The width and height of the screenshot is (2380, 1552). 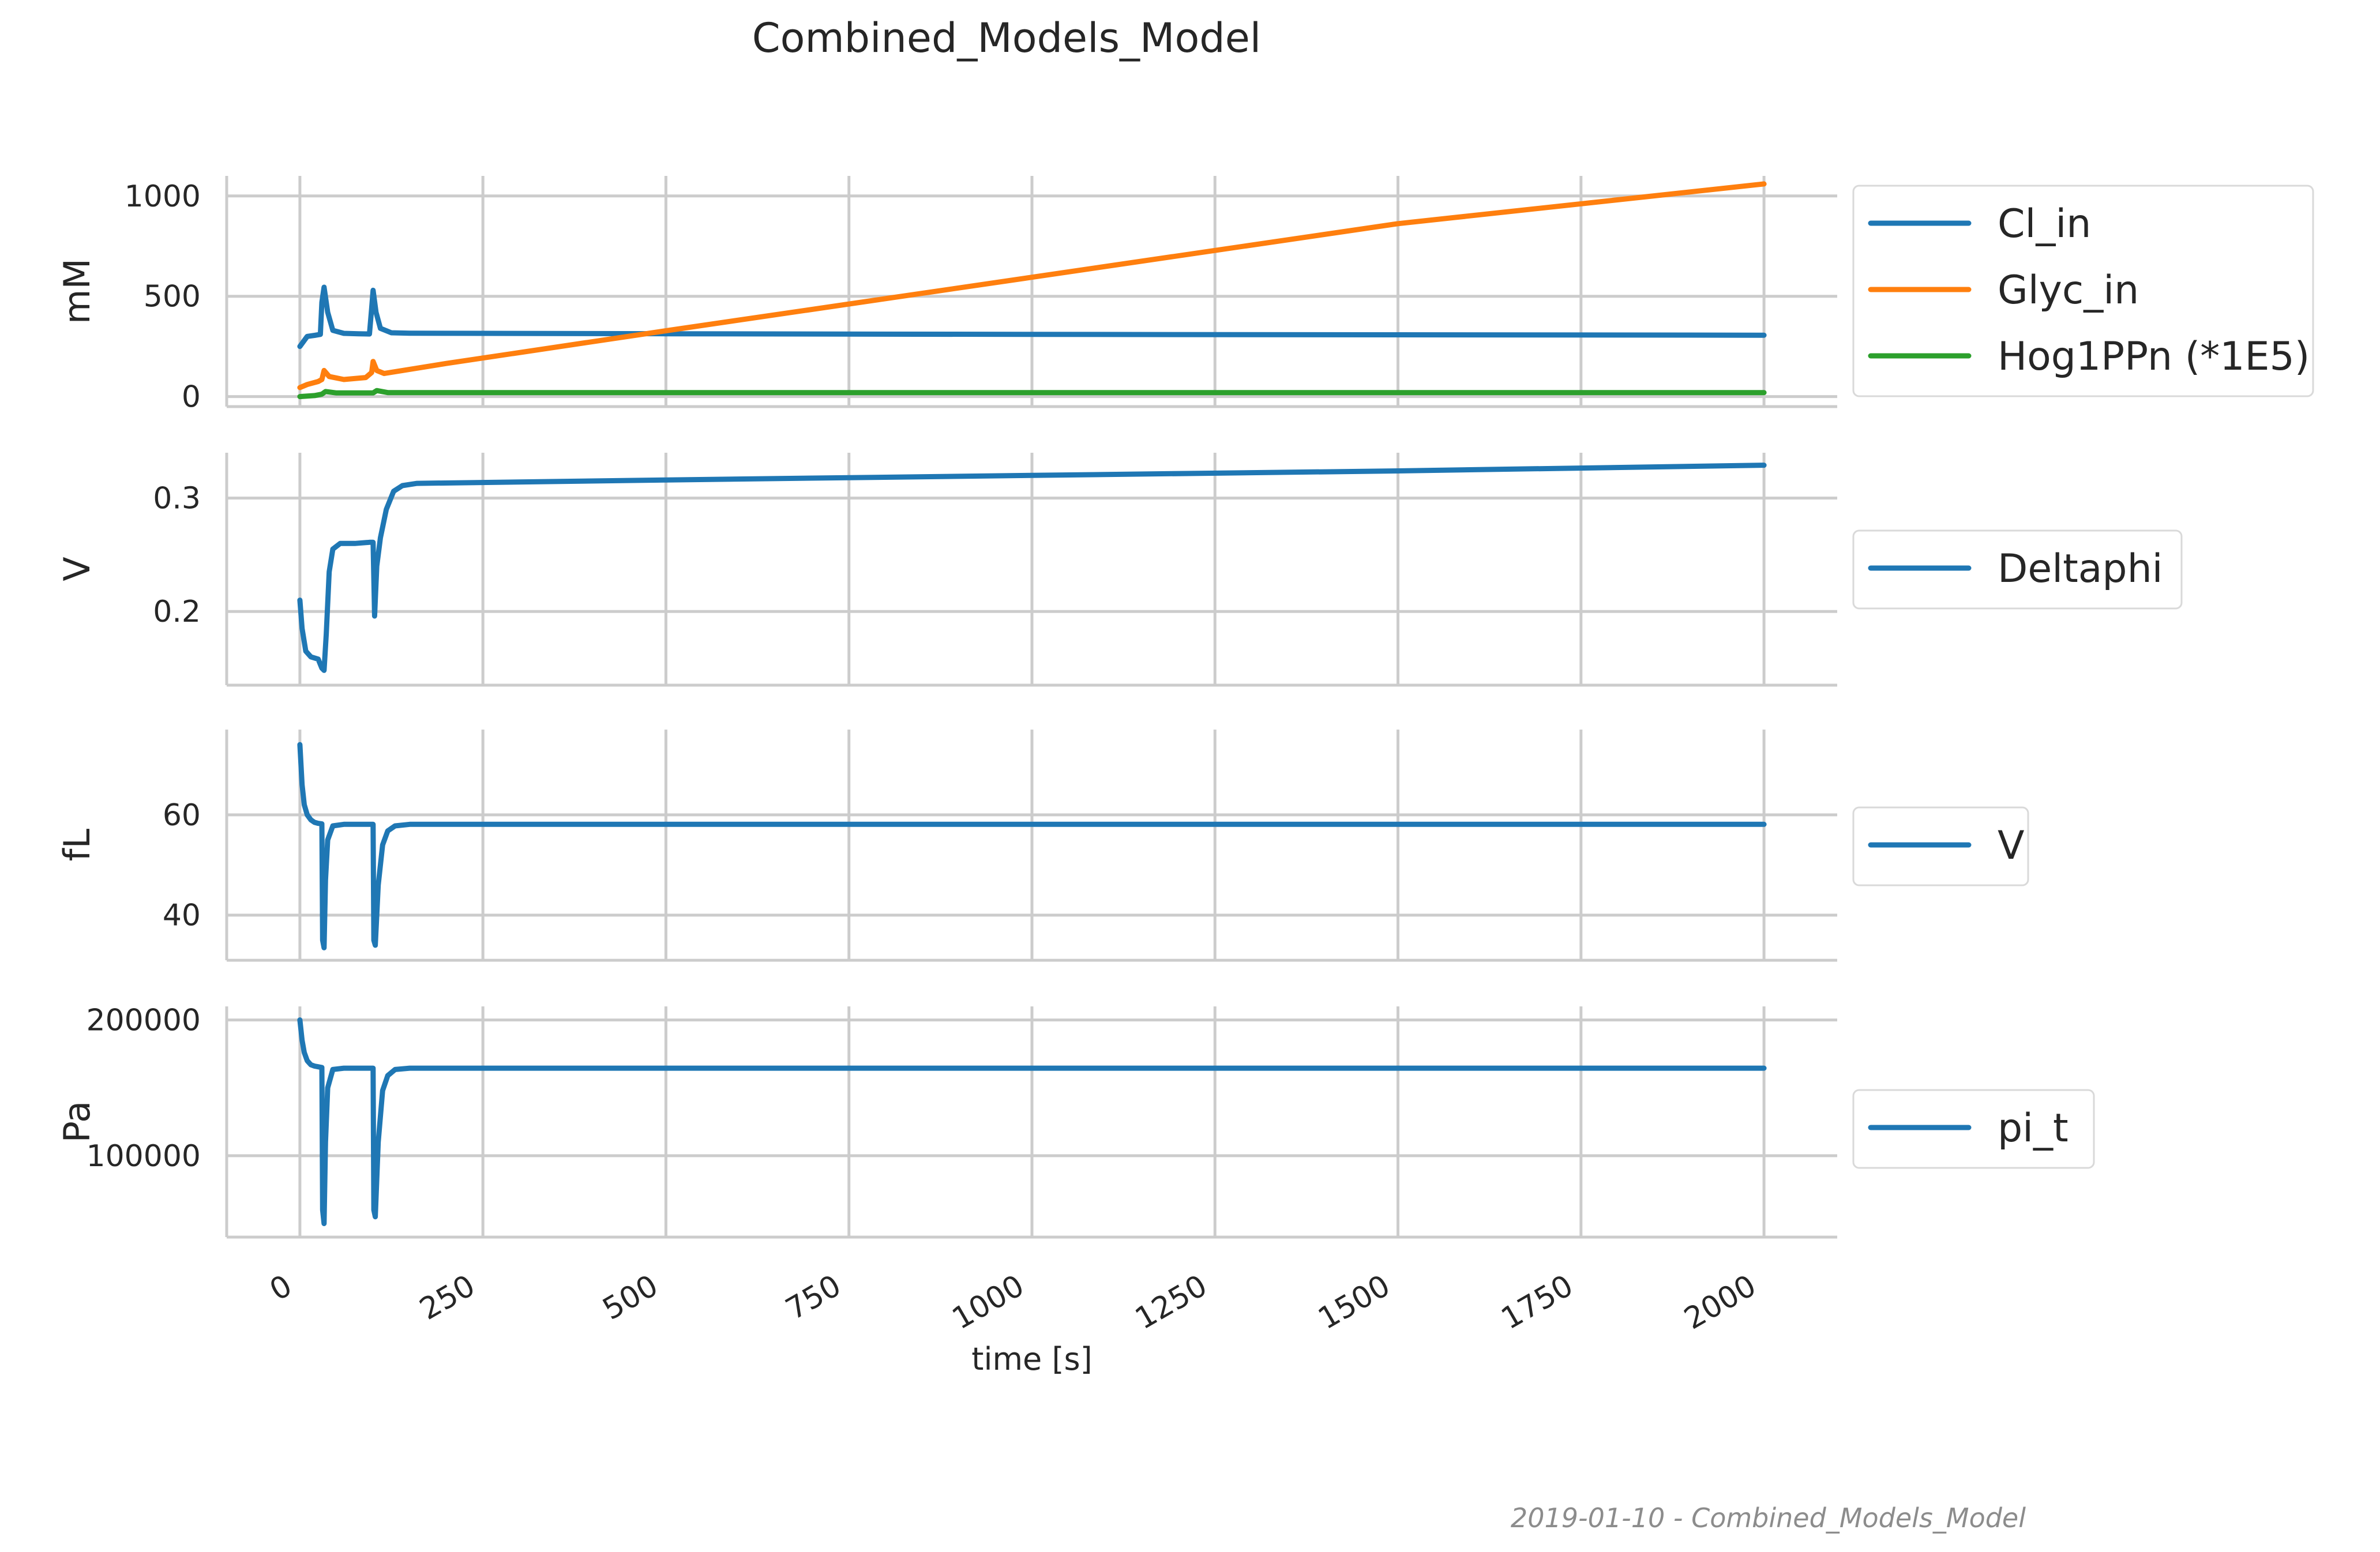 I want to click on y-tick-label: 0, so click(x=191, y=397).